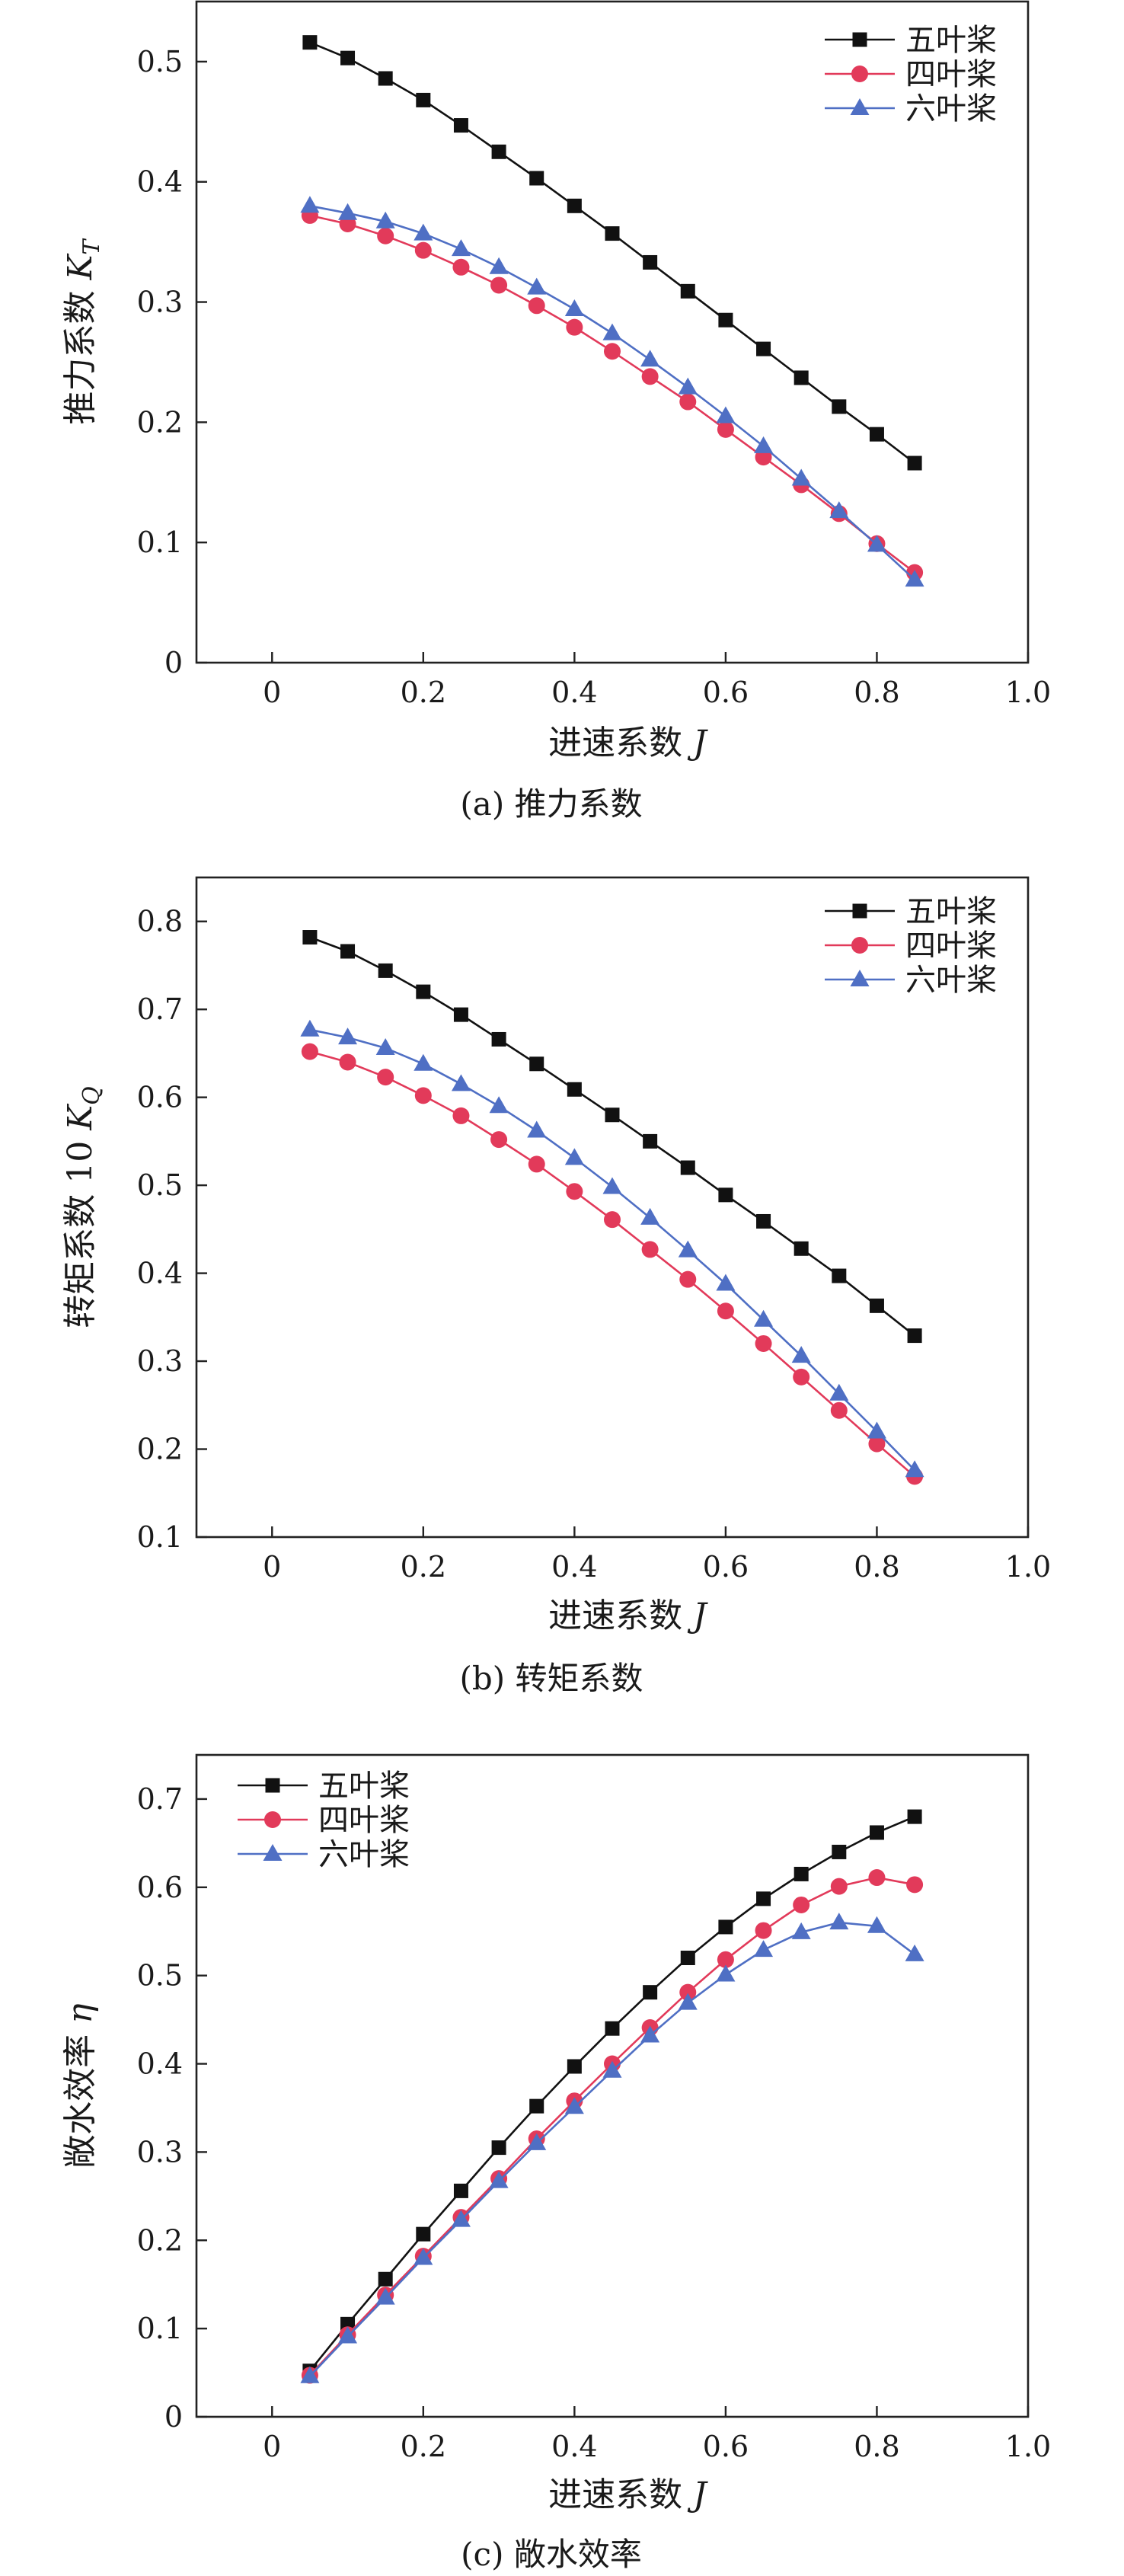 This screenshot has height=2576, width=1124. What do you see at coordinates (364, 1855) in the screenshot?
I see `legend-label: 六叶桨` at bounding box center [364, 1855].